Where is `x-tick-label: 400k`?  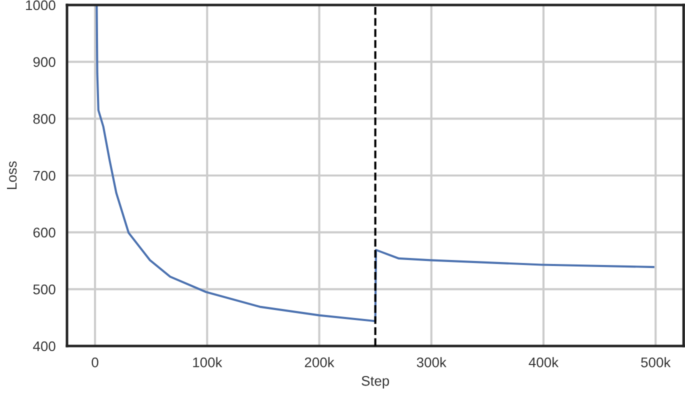
x-tick-label: 400k is located at coordinates (543, 362).